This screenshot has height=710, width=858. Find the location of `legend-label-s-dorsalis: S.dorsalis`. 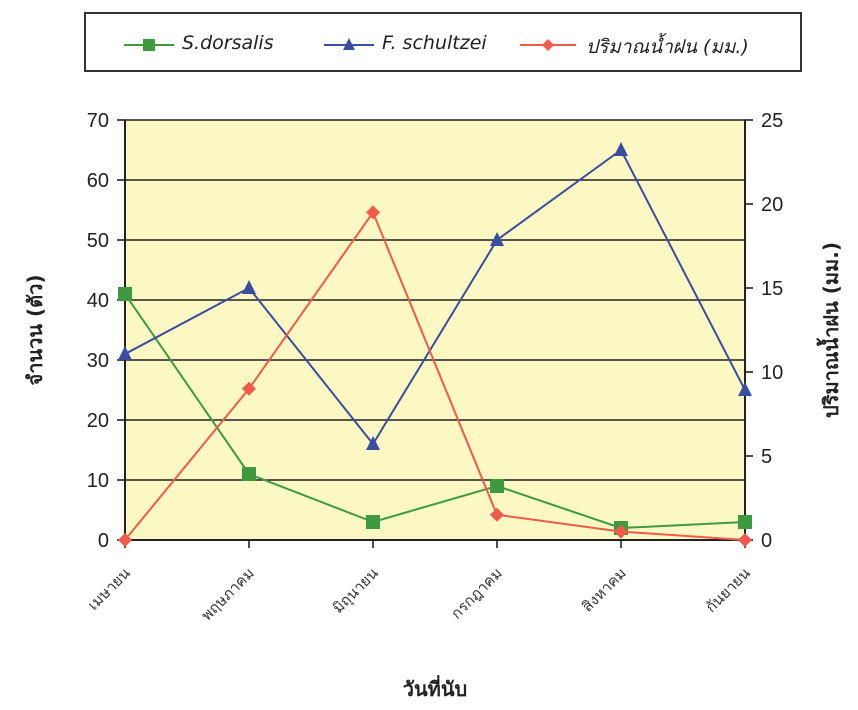

legend-label-s-dorsalis: S.dorsalis is located at coordinates (228, 43).